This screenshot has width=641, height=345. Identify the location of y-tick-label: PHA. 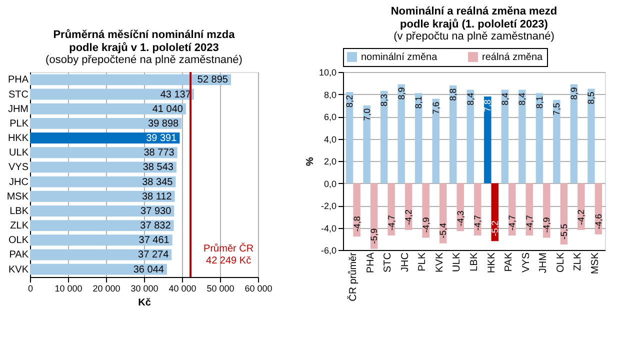
(18, 80).